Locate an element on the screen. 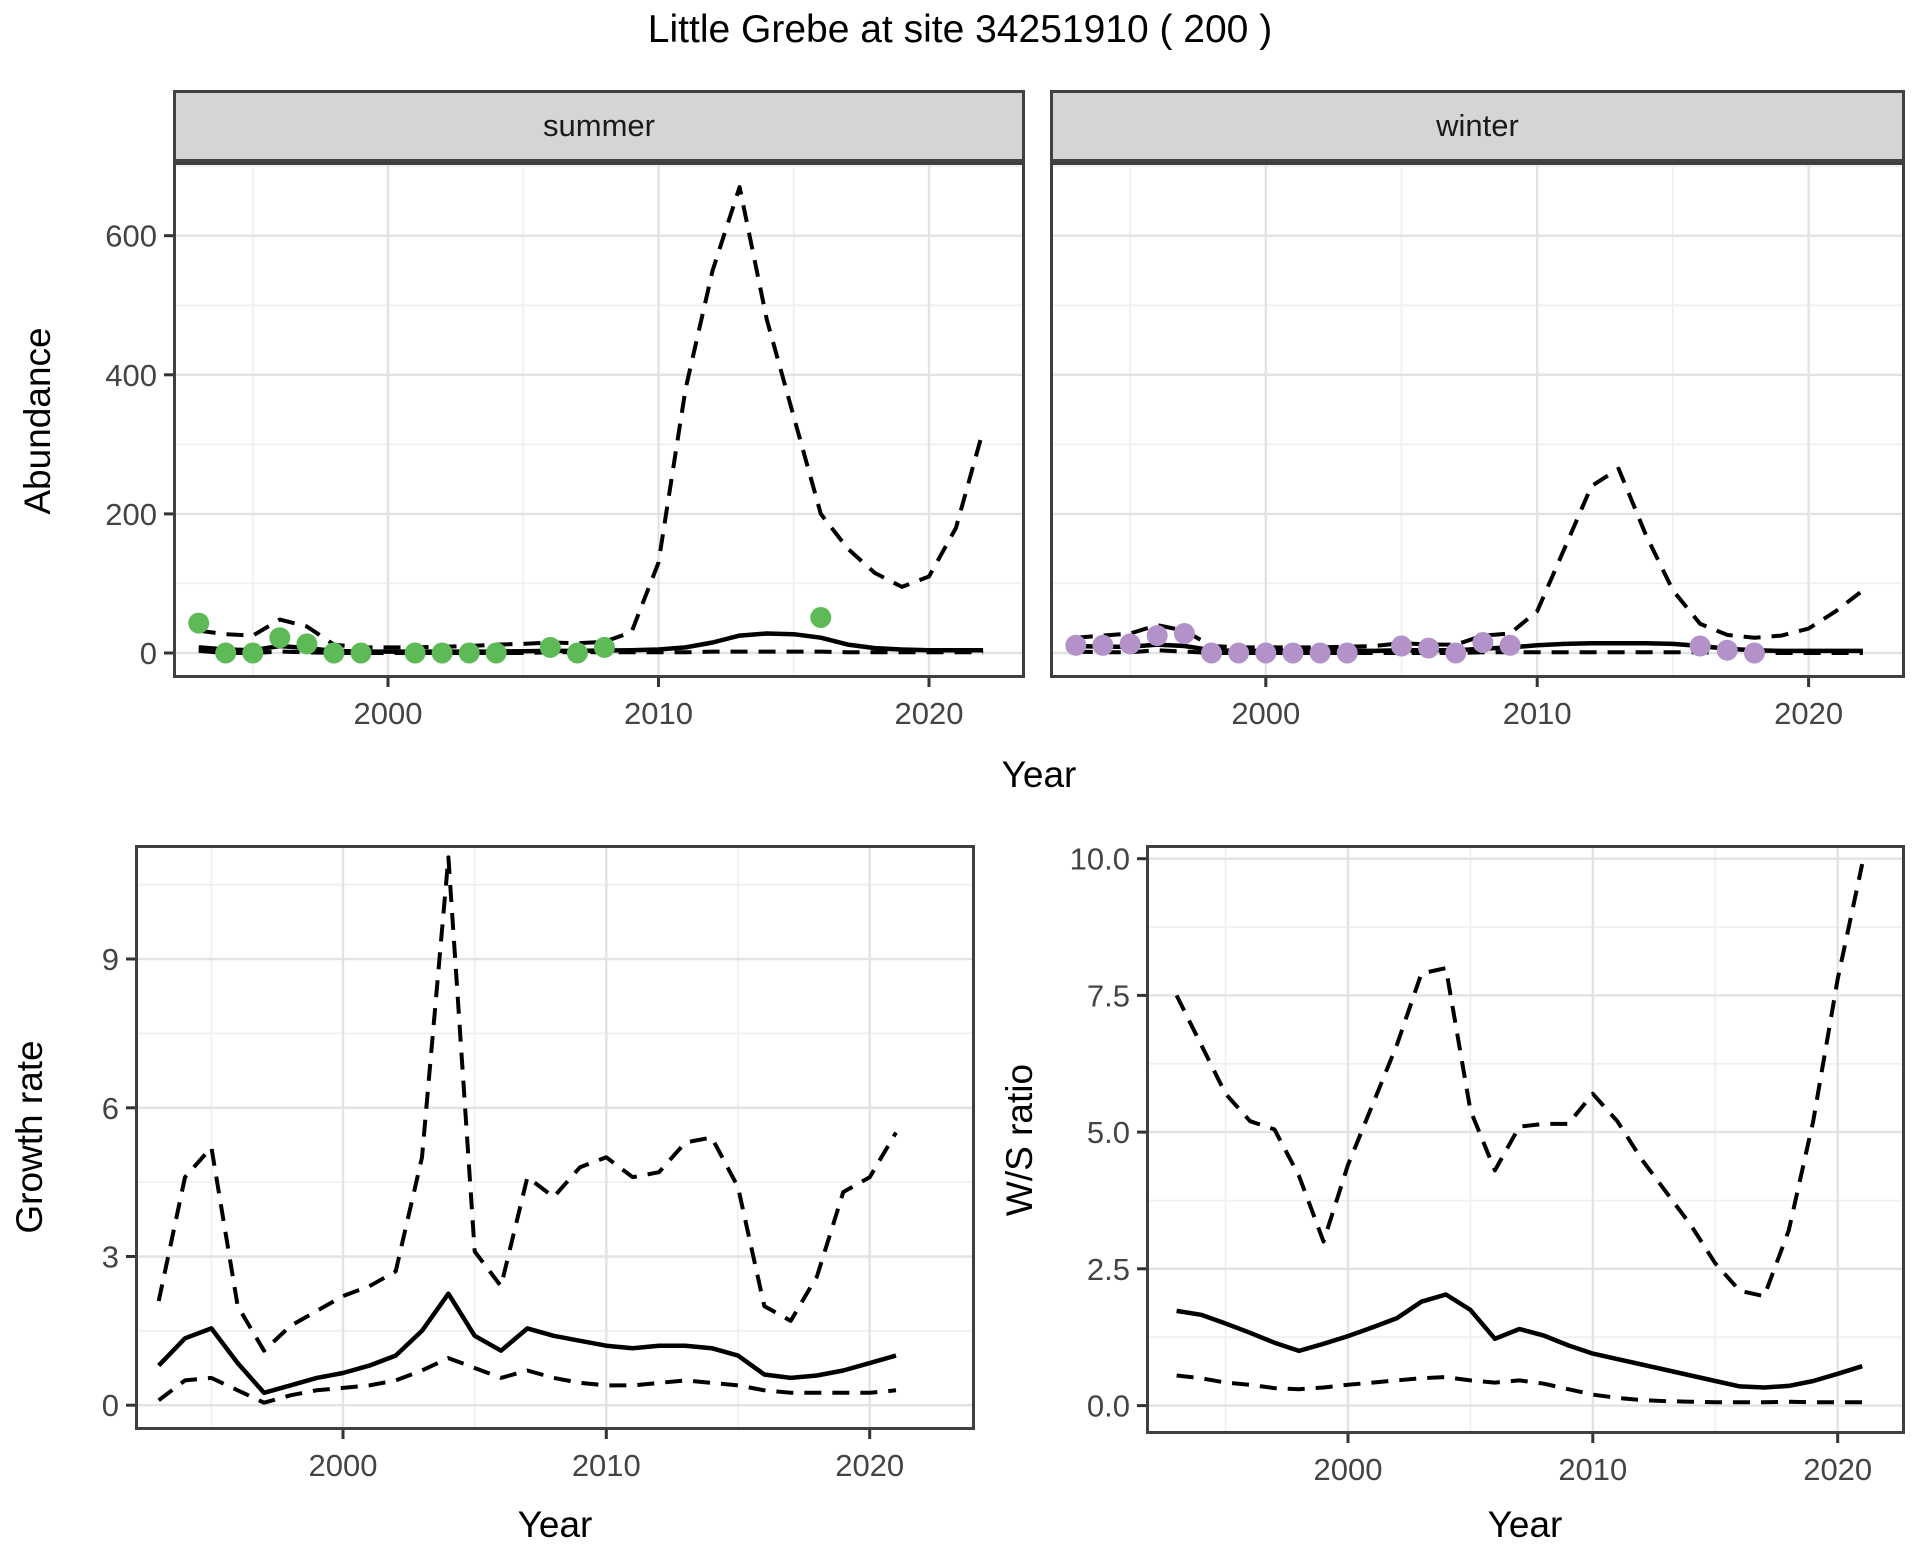 This screenshot has width=1920, height=1560. y-axis-title-ws-ratio: W/S ratio is located at coordinates (1019, 1140).